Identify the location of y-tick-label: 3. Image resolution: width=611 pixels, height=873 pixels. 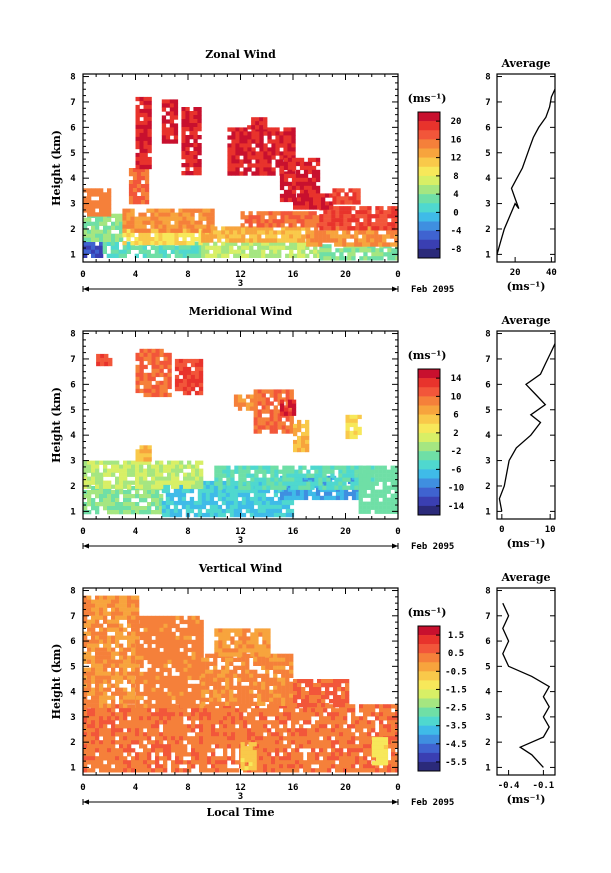
(72, 462).